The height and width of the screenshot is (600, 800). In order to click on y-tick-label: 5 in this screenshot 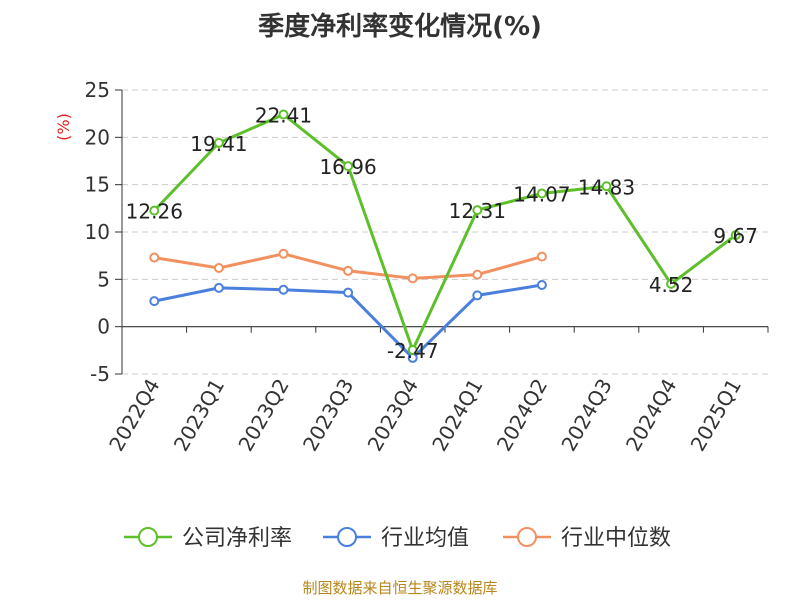, I will do `click(103, 279)`.